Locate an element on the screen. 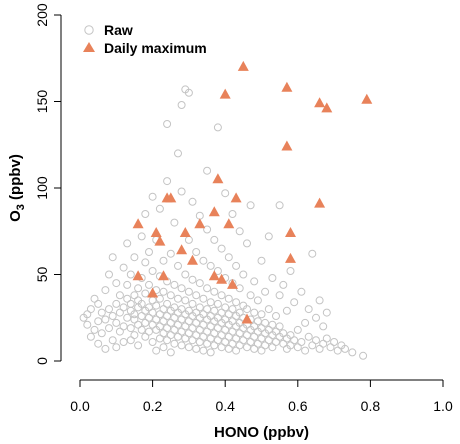  x-ticks: 0.0 0.2 0.4 0.6 0.8 1.0 is located at coordinates (261, 397).